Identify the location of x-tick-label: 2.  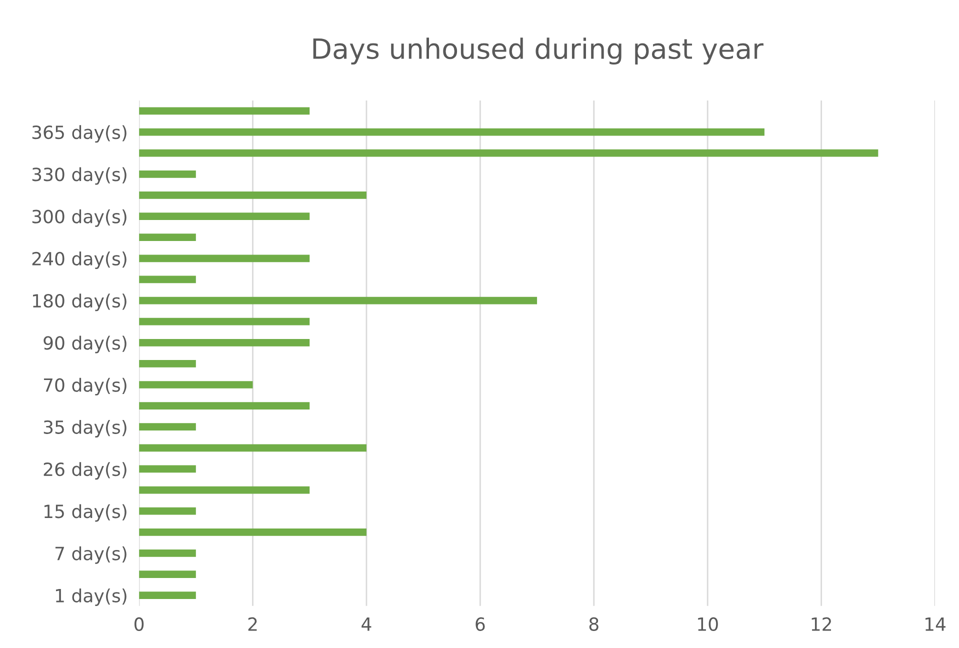
(252, 624).